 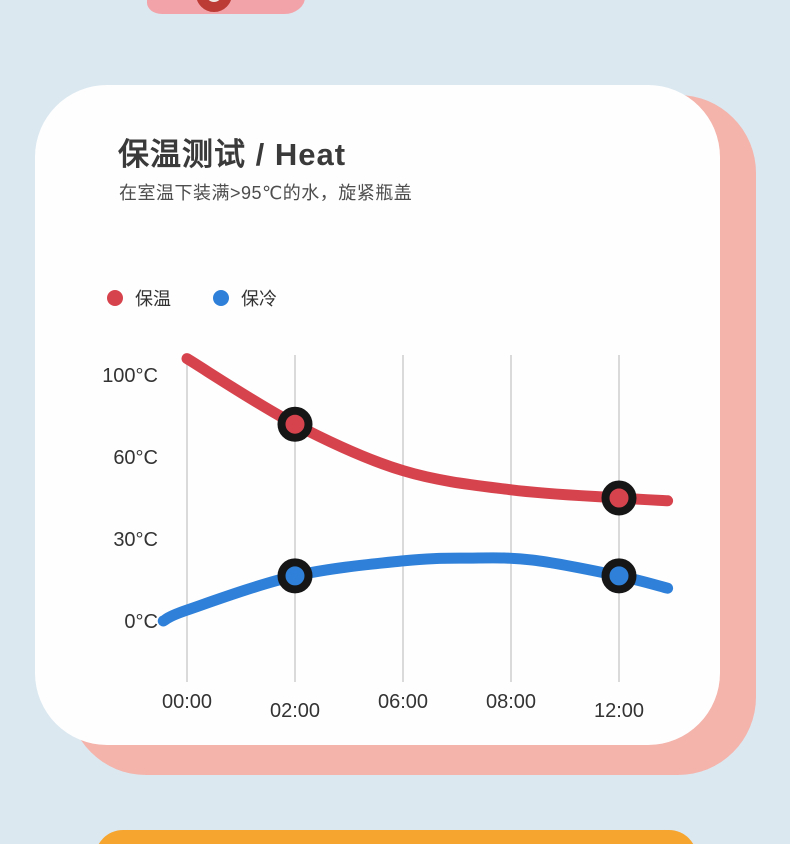 I want to click on x-tick-label: 06:00, so click(x=403, y=702).